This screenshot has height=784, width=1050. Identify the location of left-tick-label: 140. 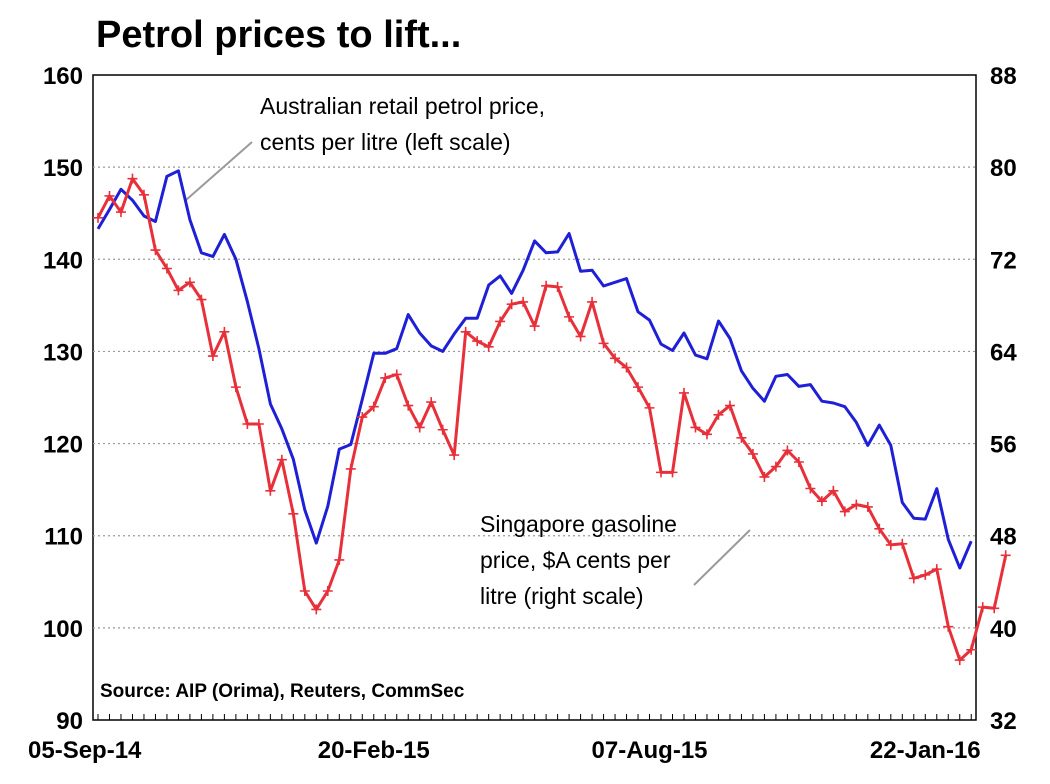
(63, 260).